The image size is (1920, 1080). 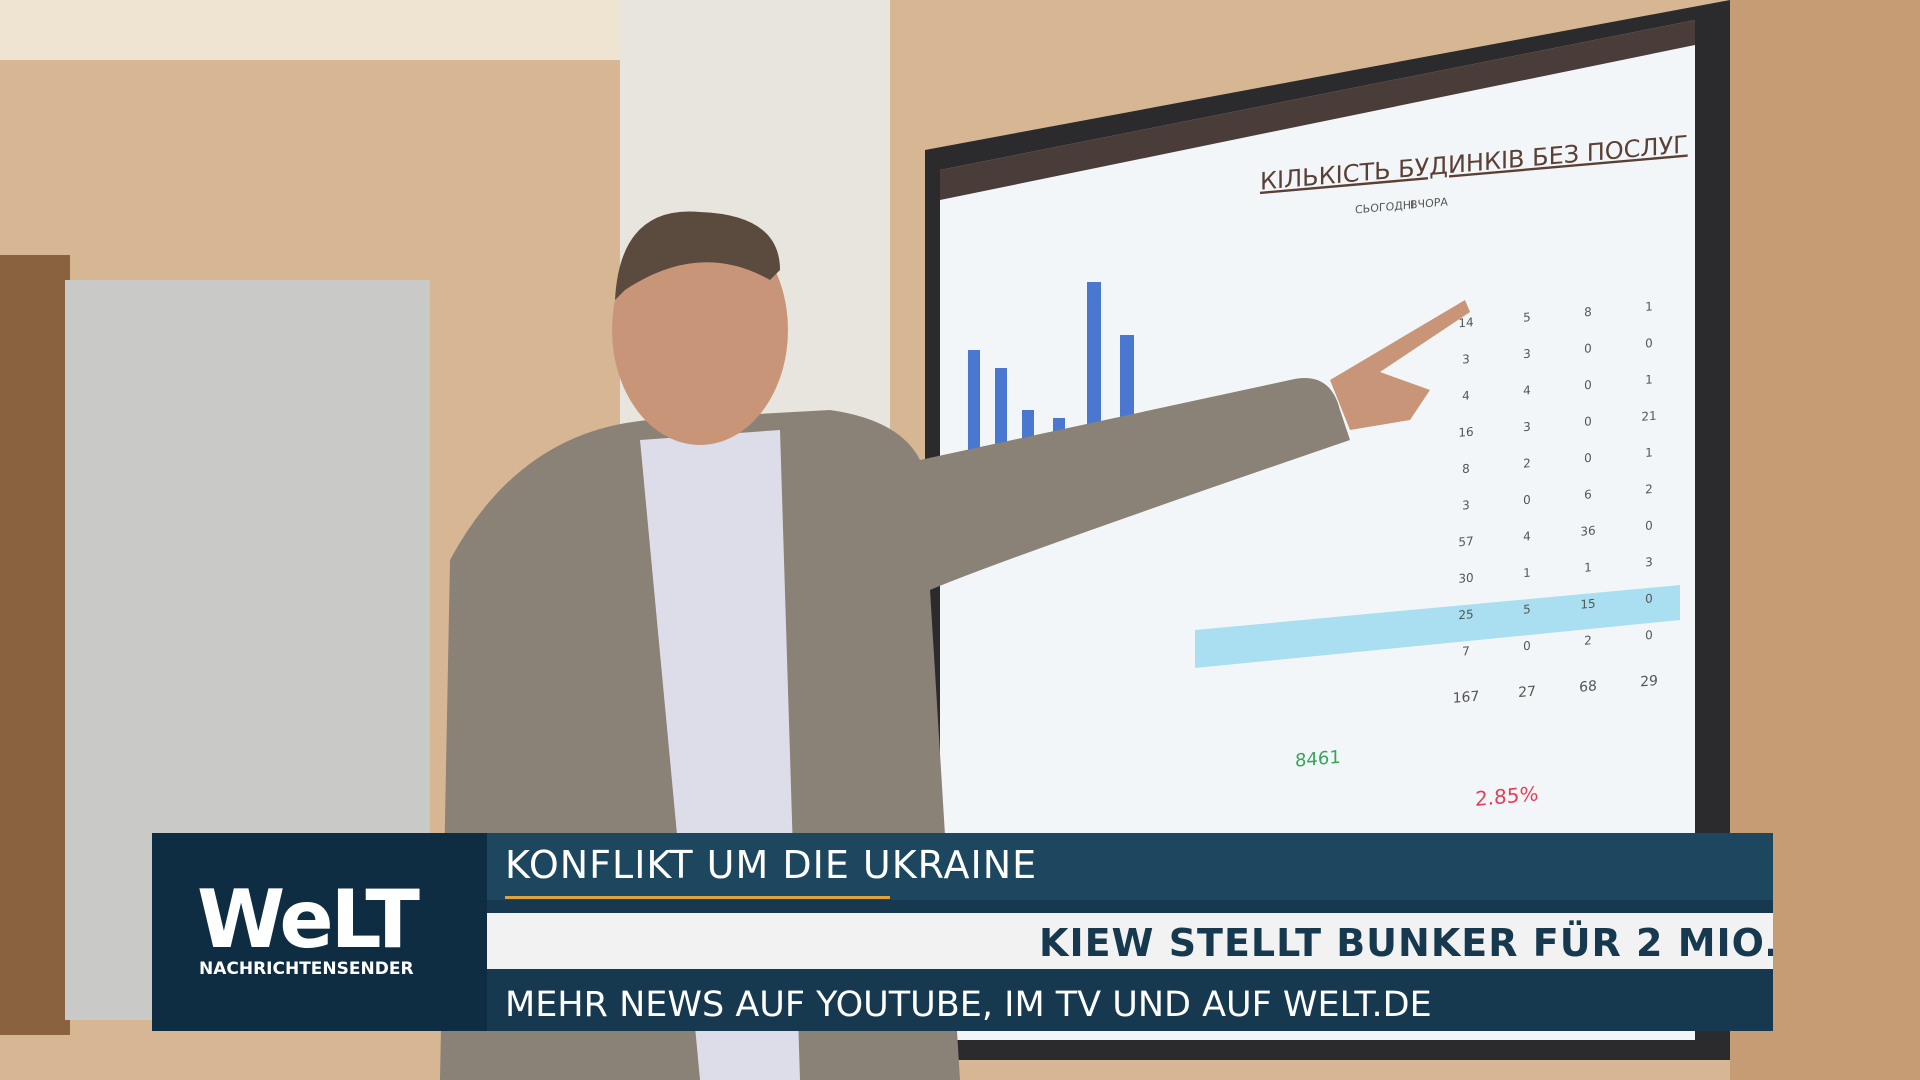 I want to click on ceiling, so click(x=320, y=30).